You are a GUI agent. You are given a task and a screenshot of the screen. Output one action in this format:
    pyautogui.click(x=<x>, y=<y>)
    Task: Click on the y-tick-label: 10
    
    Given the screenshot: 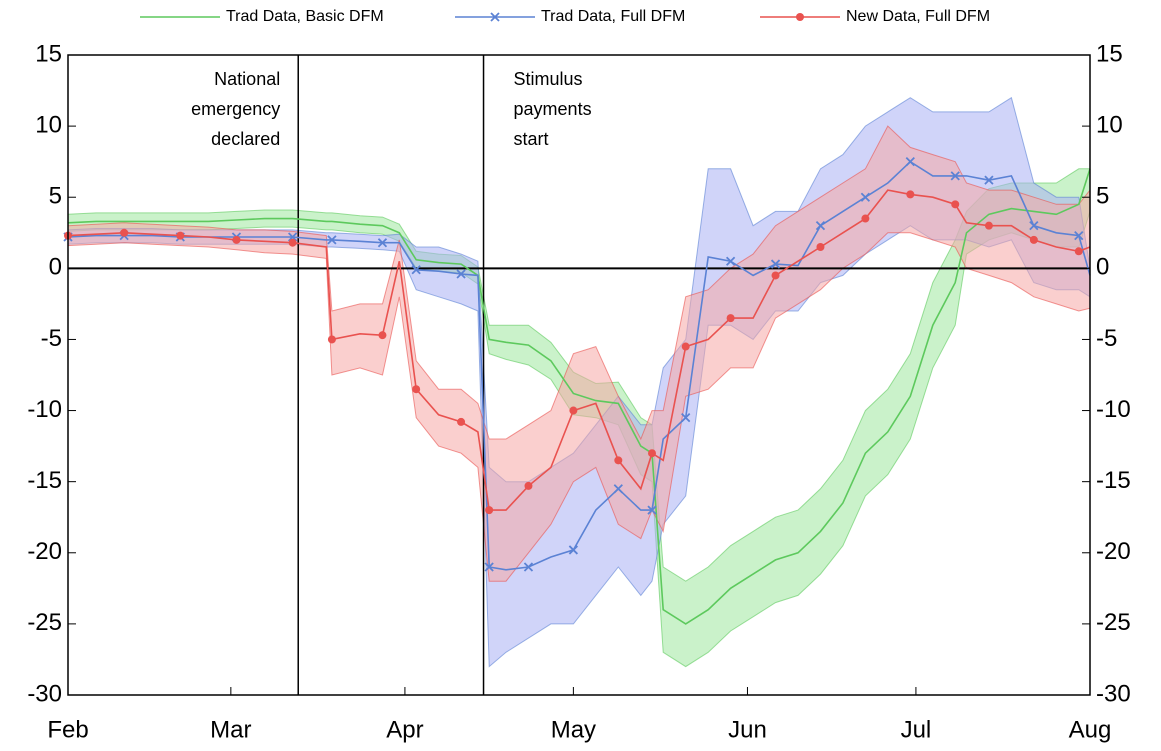 What is the action you would take?
    pyautogui.click(x=48, y=124)
    